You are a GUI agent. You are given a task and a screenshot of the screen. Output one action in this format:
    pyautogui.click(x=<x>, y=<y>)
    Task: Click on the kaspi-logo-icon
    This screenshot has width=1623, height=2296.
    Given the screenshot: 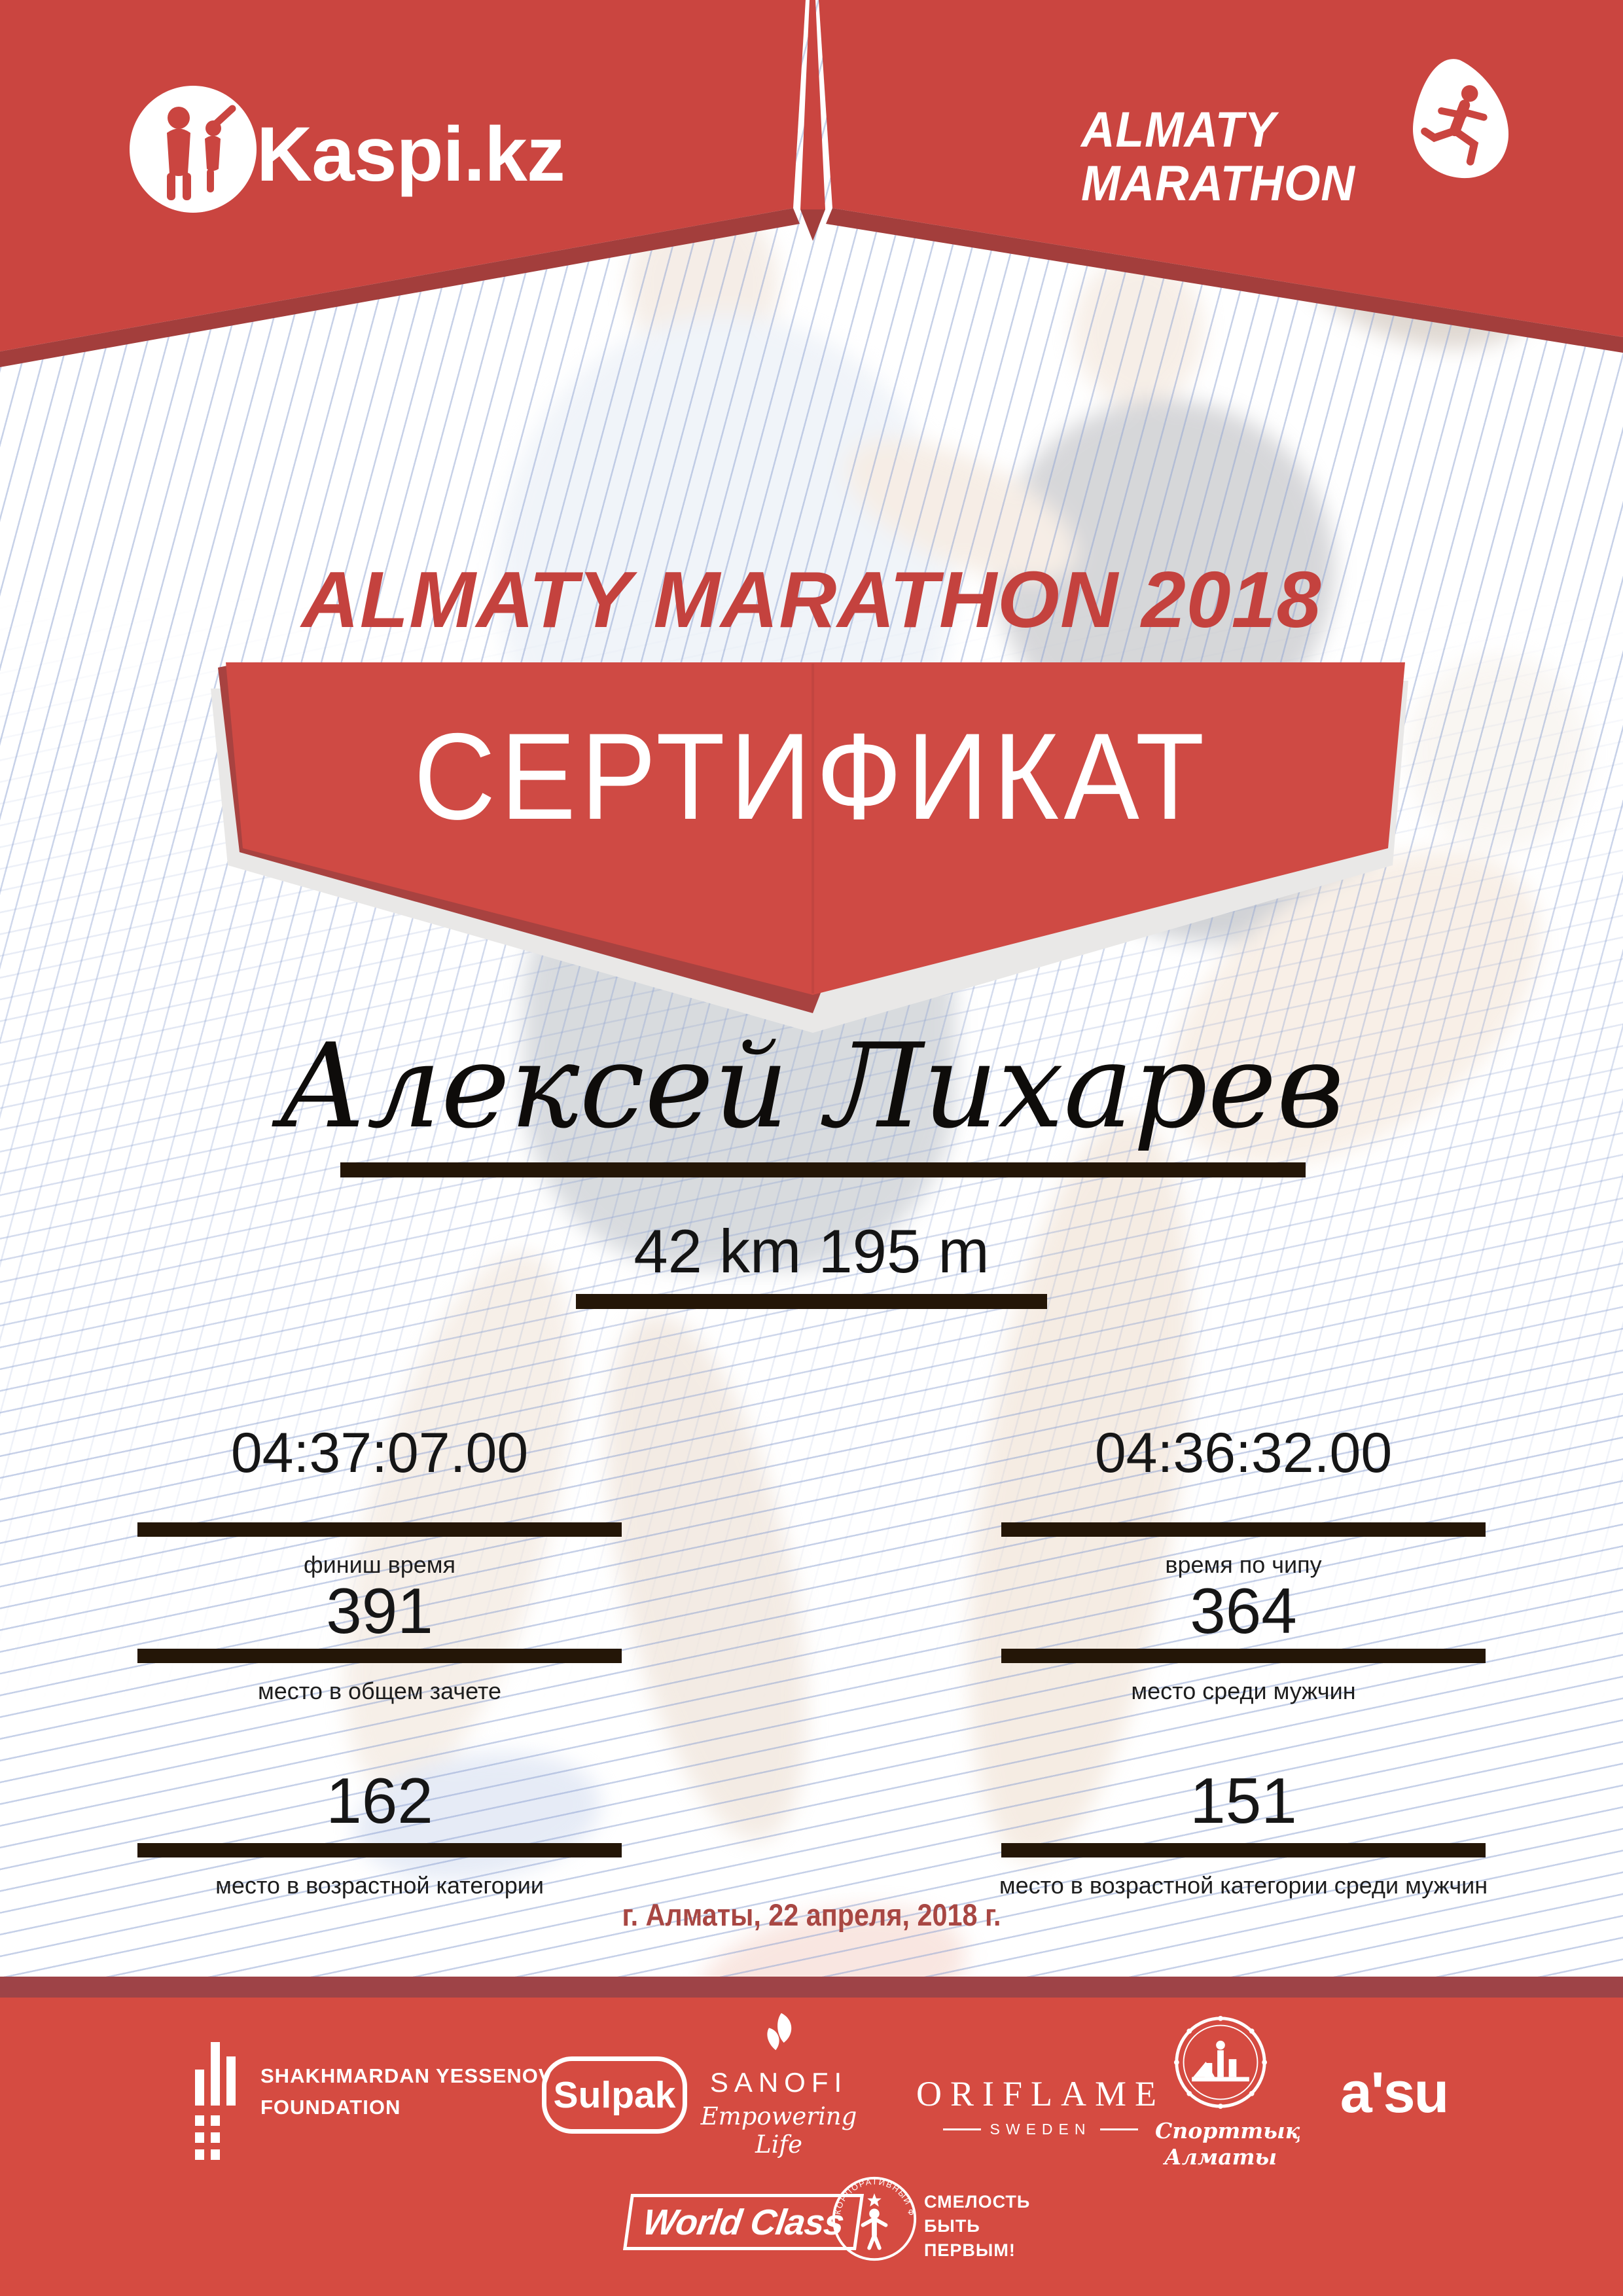 What is the action you would take?
    pyautogui.click(x=193, y=149)
    